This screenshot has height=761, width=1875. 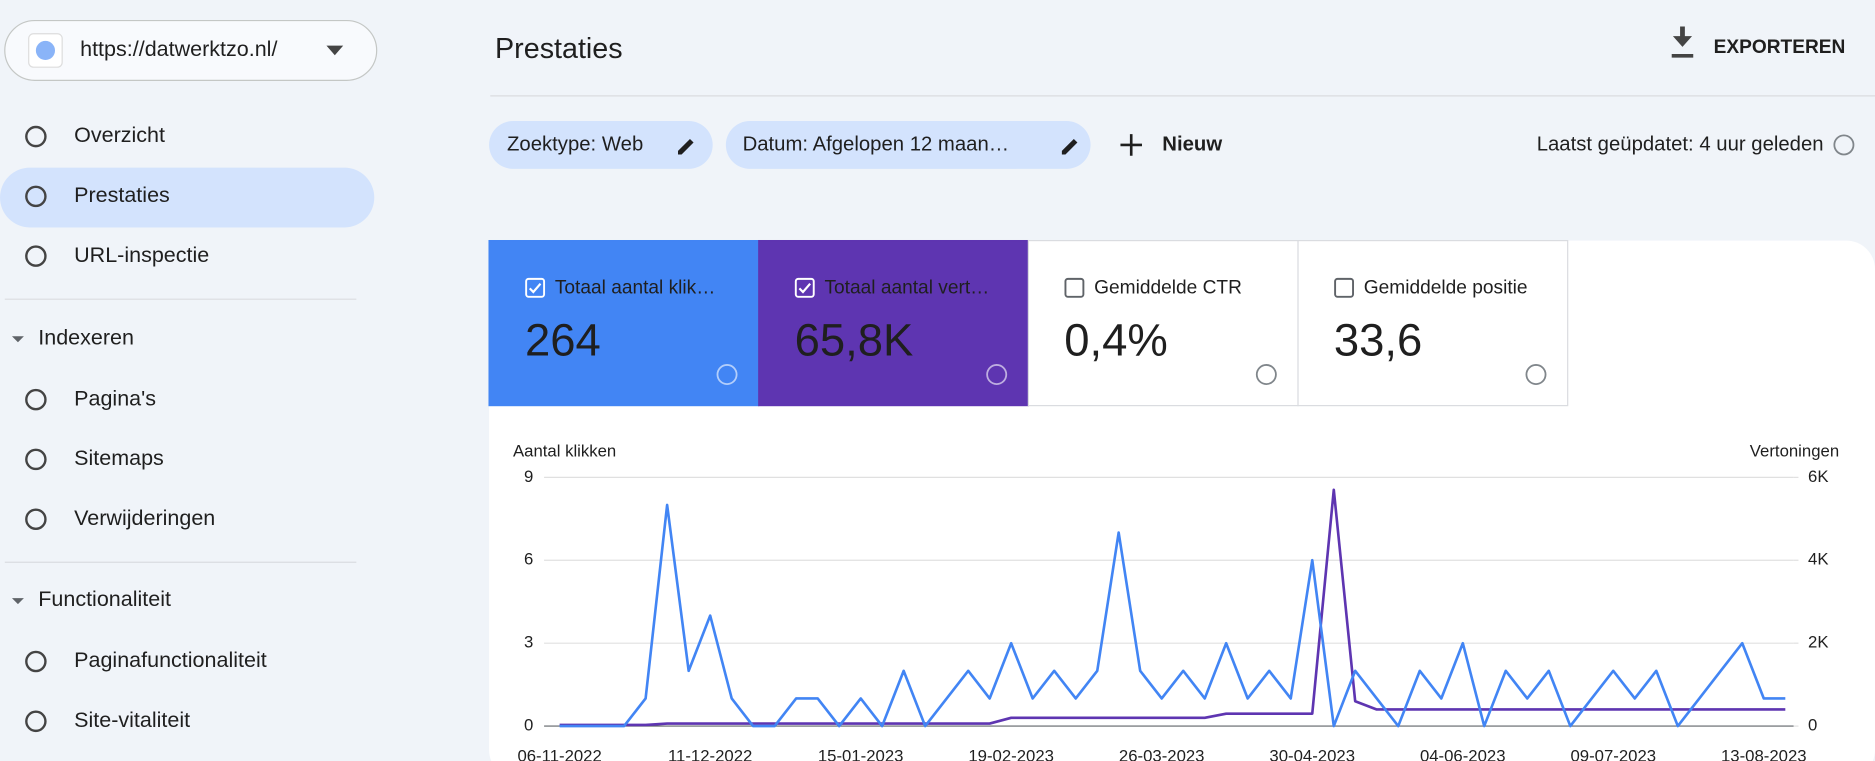 I want to click on nav-item: Prestaties, so click(x=122, y=195).